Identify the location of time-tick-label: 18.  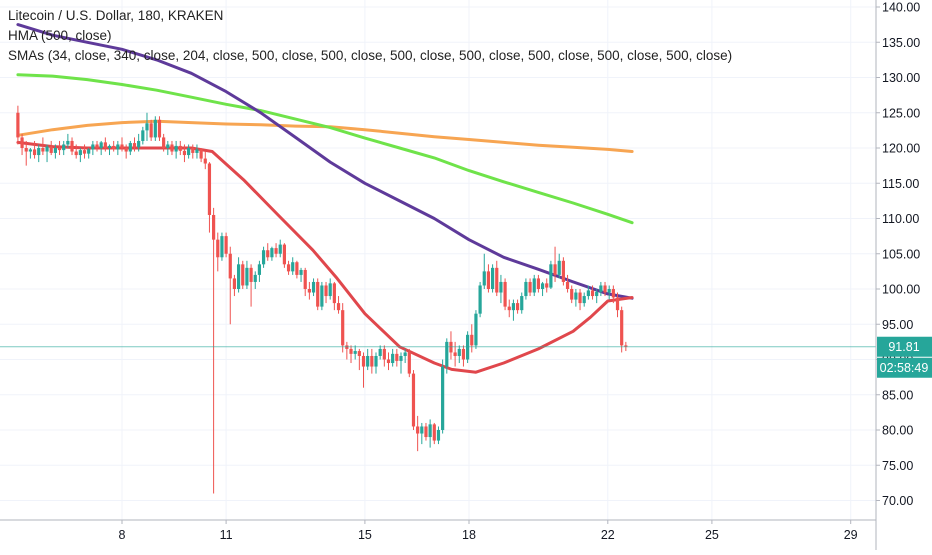
(469, 535).